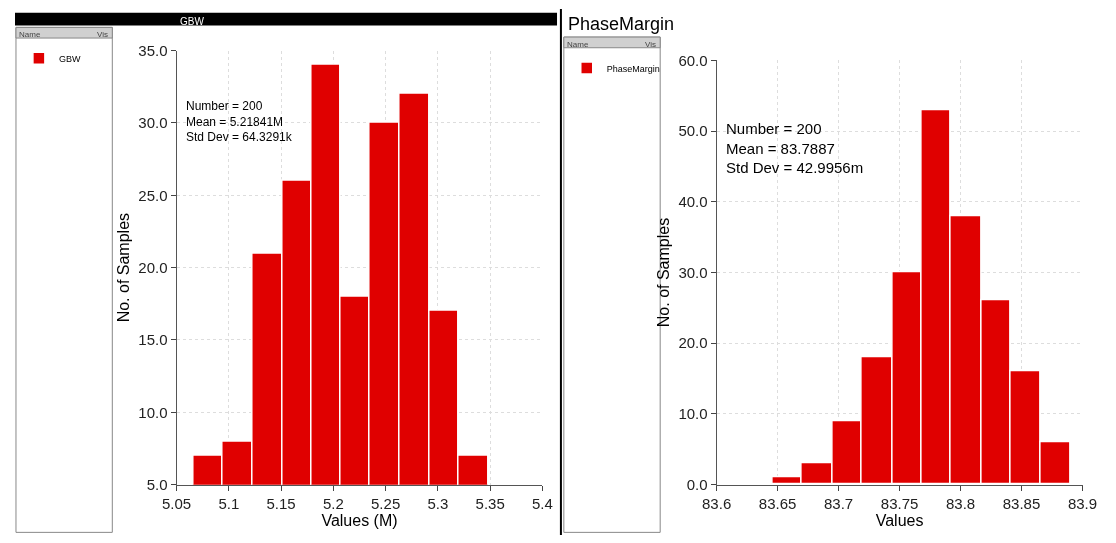 The image size is (1116, 543). What do you see at coordinates (693, 131) in the screenshot?
I see `y-tick-label: 50.0` at bounding box center [693, 131].